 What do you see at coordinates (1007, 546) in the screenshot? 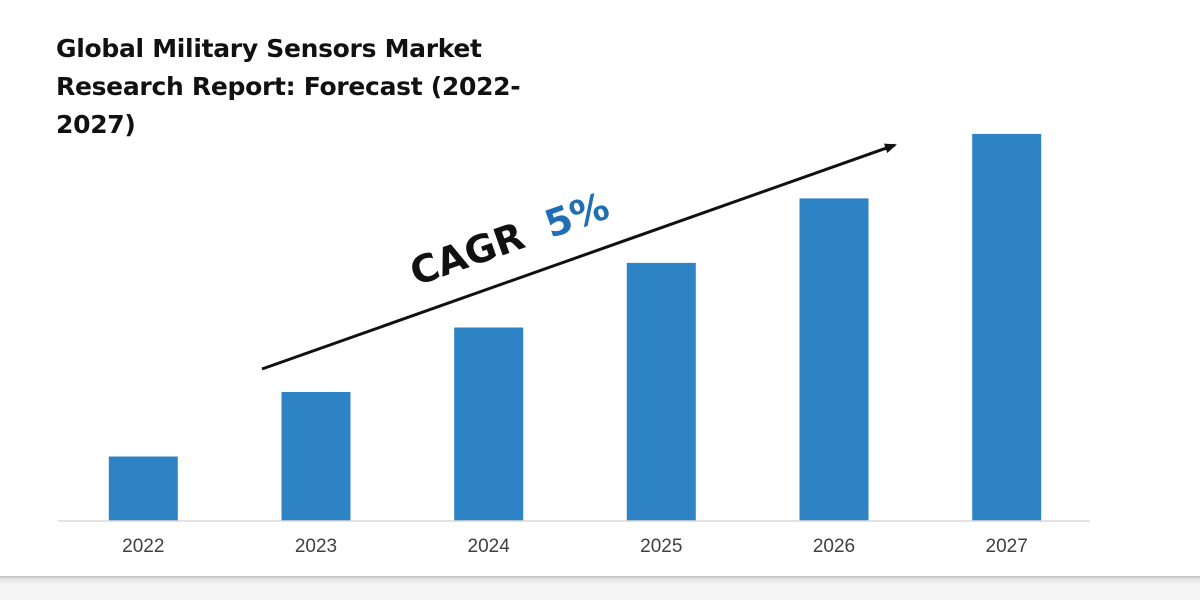
I see `x-tick-label-2027: 2027` at bounding box center [1007, 546].